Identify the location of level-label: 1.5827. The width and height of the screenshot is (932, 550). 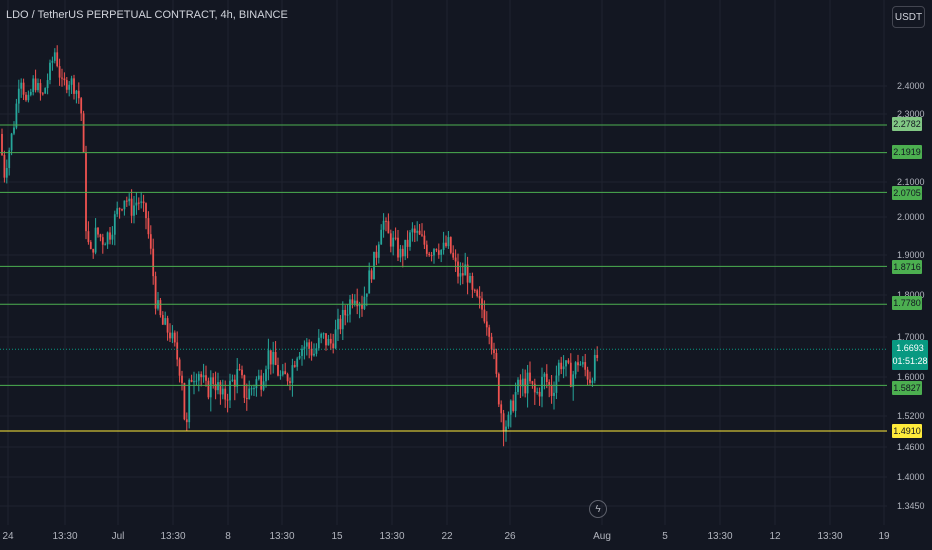
(907, 388).